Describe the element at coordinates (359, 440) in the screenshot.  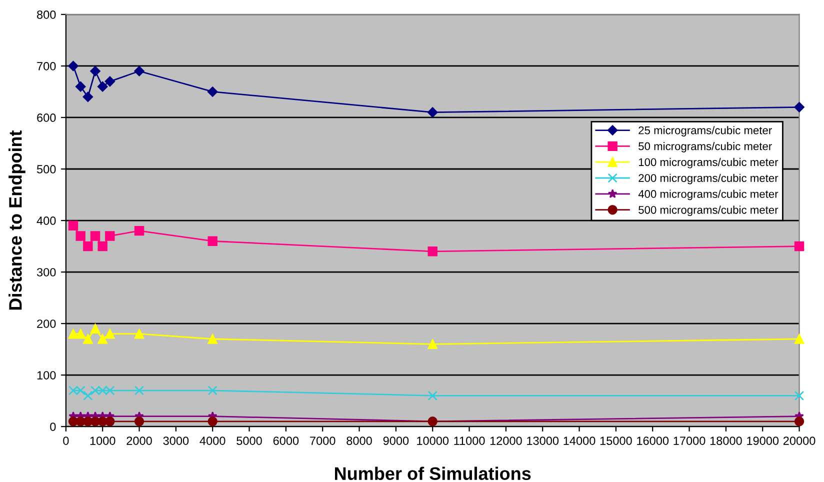
I see `x-tick-label: 8000` at that location.